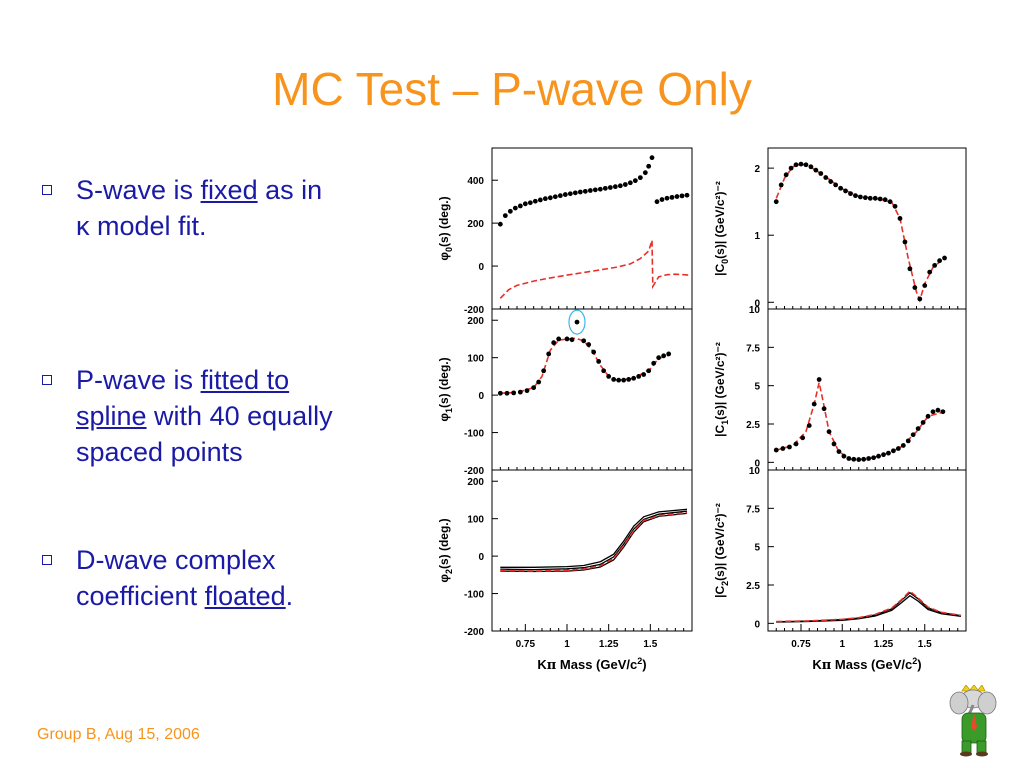 This screenshot has width=1024, height=768. I want to click on y-axis-label: φ0(s) (deg.), so click(445, 228).